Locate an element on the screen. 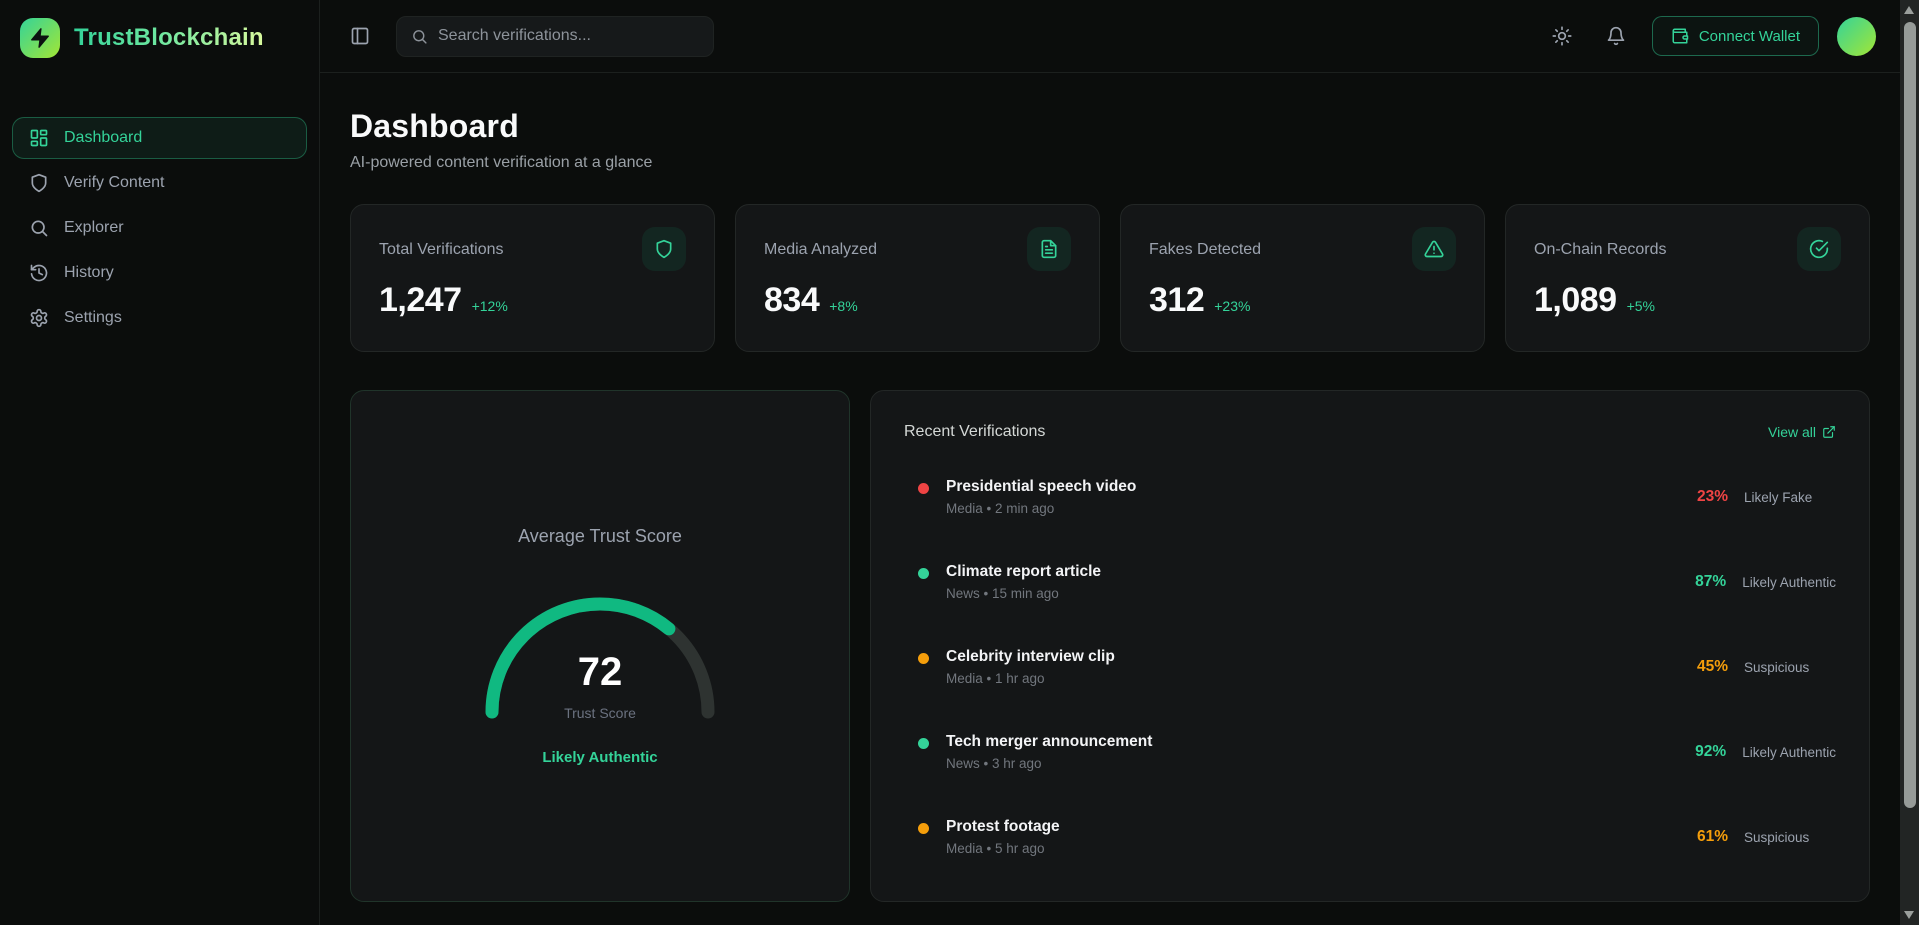 The width and height of the screenshot is (1919, 925). stat-label: Fakes Detected is located at coordinates (1205, 249).